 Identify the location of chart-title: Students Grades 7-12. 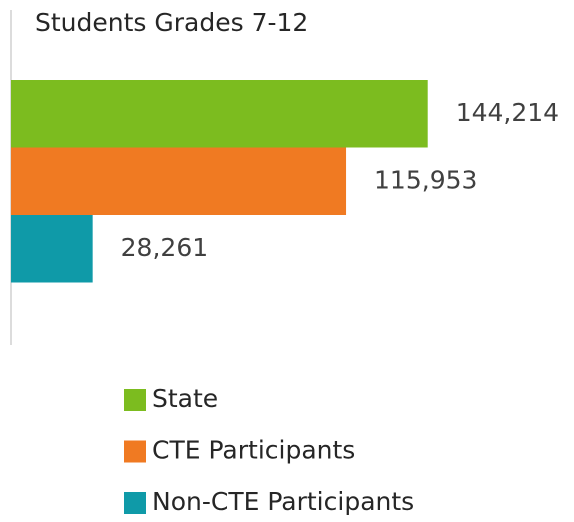
(171, 22).